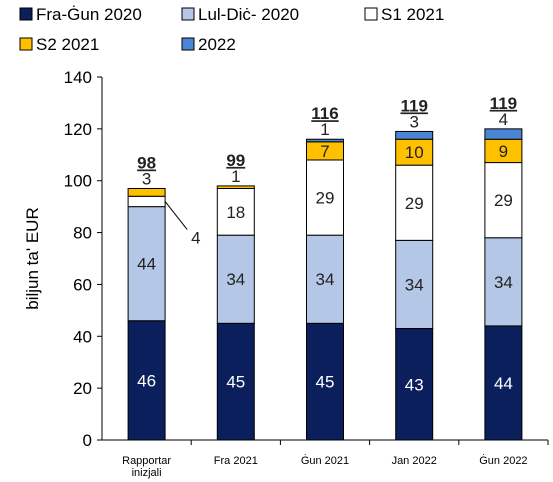 Image resolution: width=553 pixels, height=482 pixels. What do you see at coordinates (147, 473) in the screenshot?
I see `x-tick-label: inizjali` at bounding box center [147, 473].